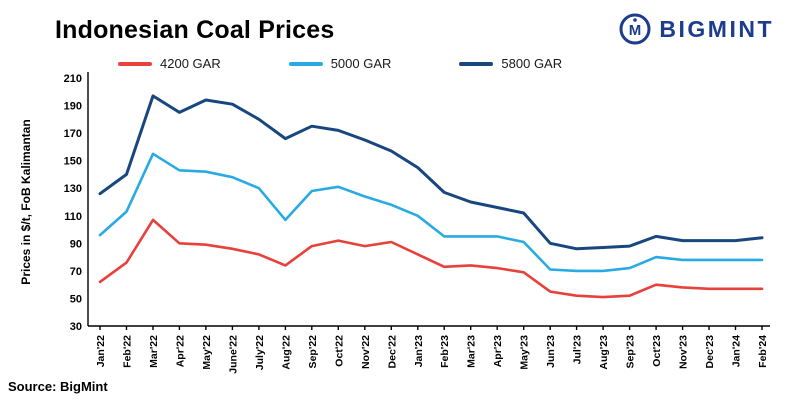 This screenshot has width=792, height=400. I want to click on svg-text: Jan'23, so click(419, 351).